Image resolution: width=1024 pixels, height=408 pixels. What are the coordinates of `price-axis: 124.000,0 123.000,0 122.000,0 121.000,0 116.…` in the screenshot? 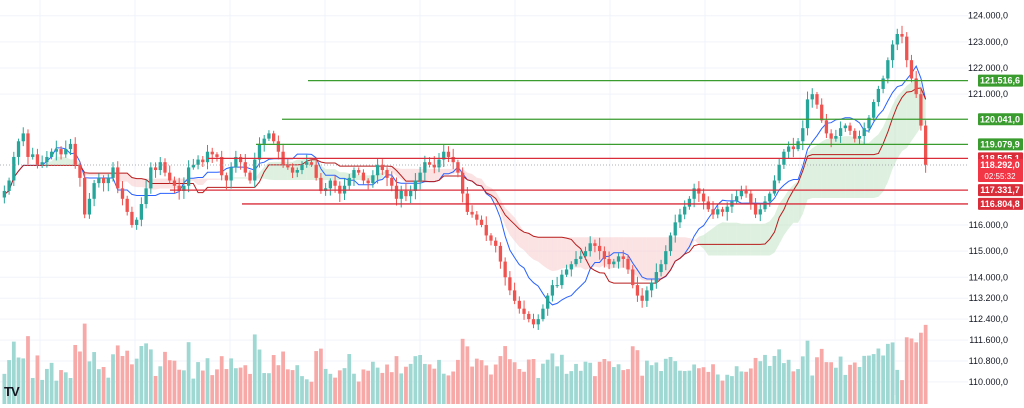 It's located at (996, 204).